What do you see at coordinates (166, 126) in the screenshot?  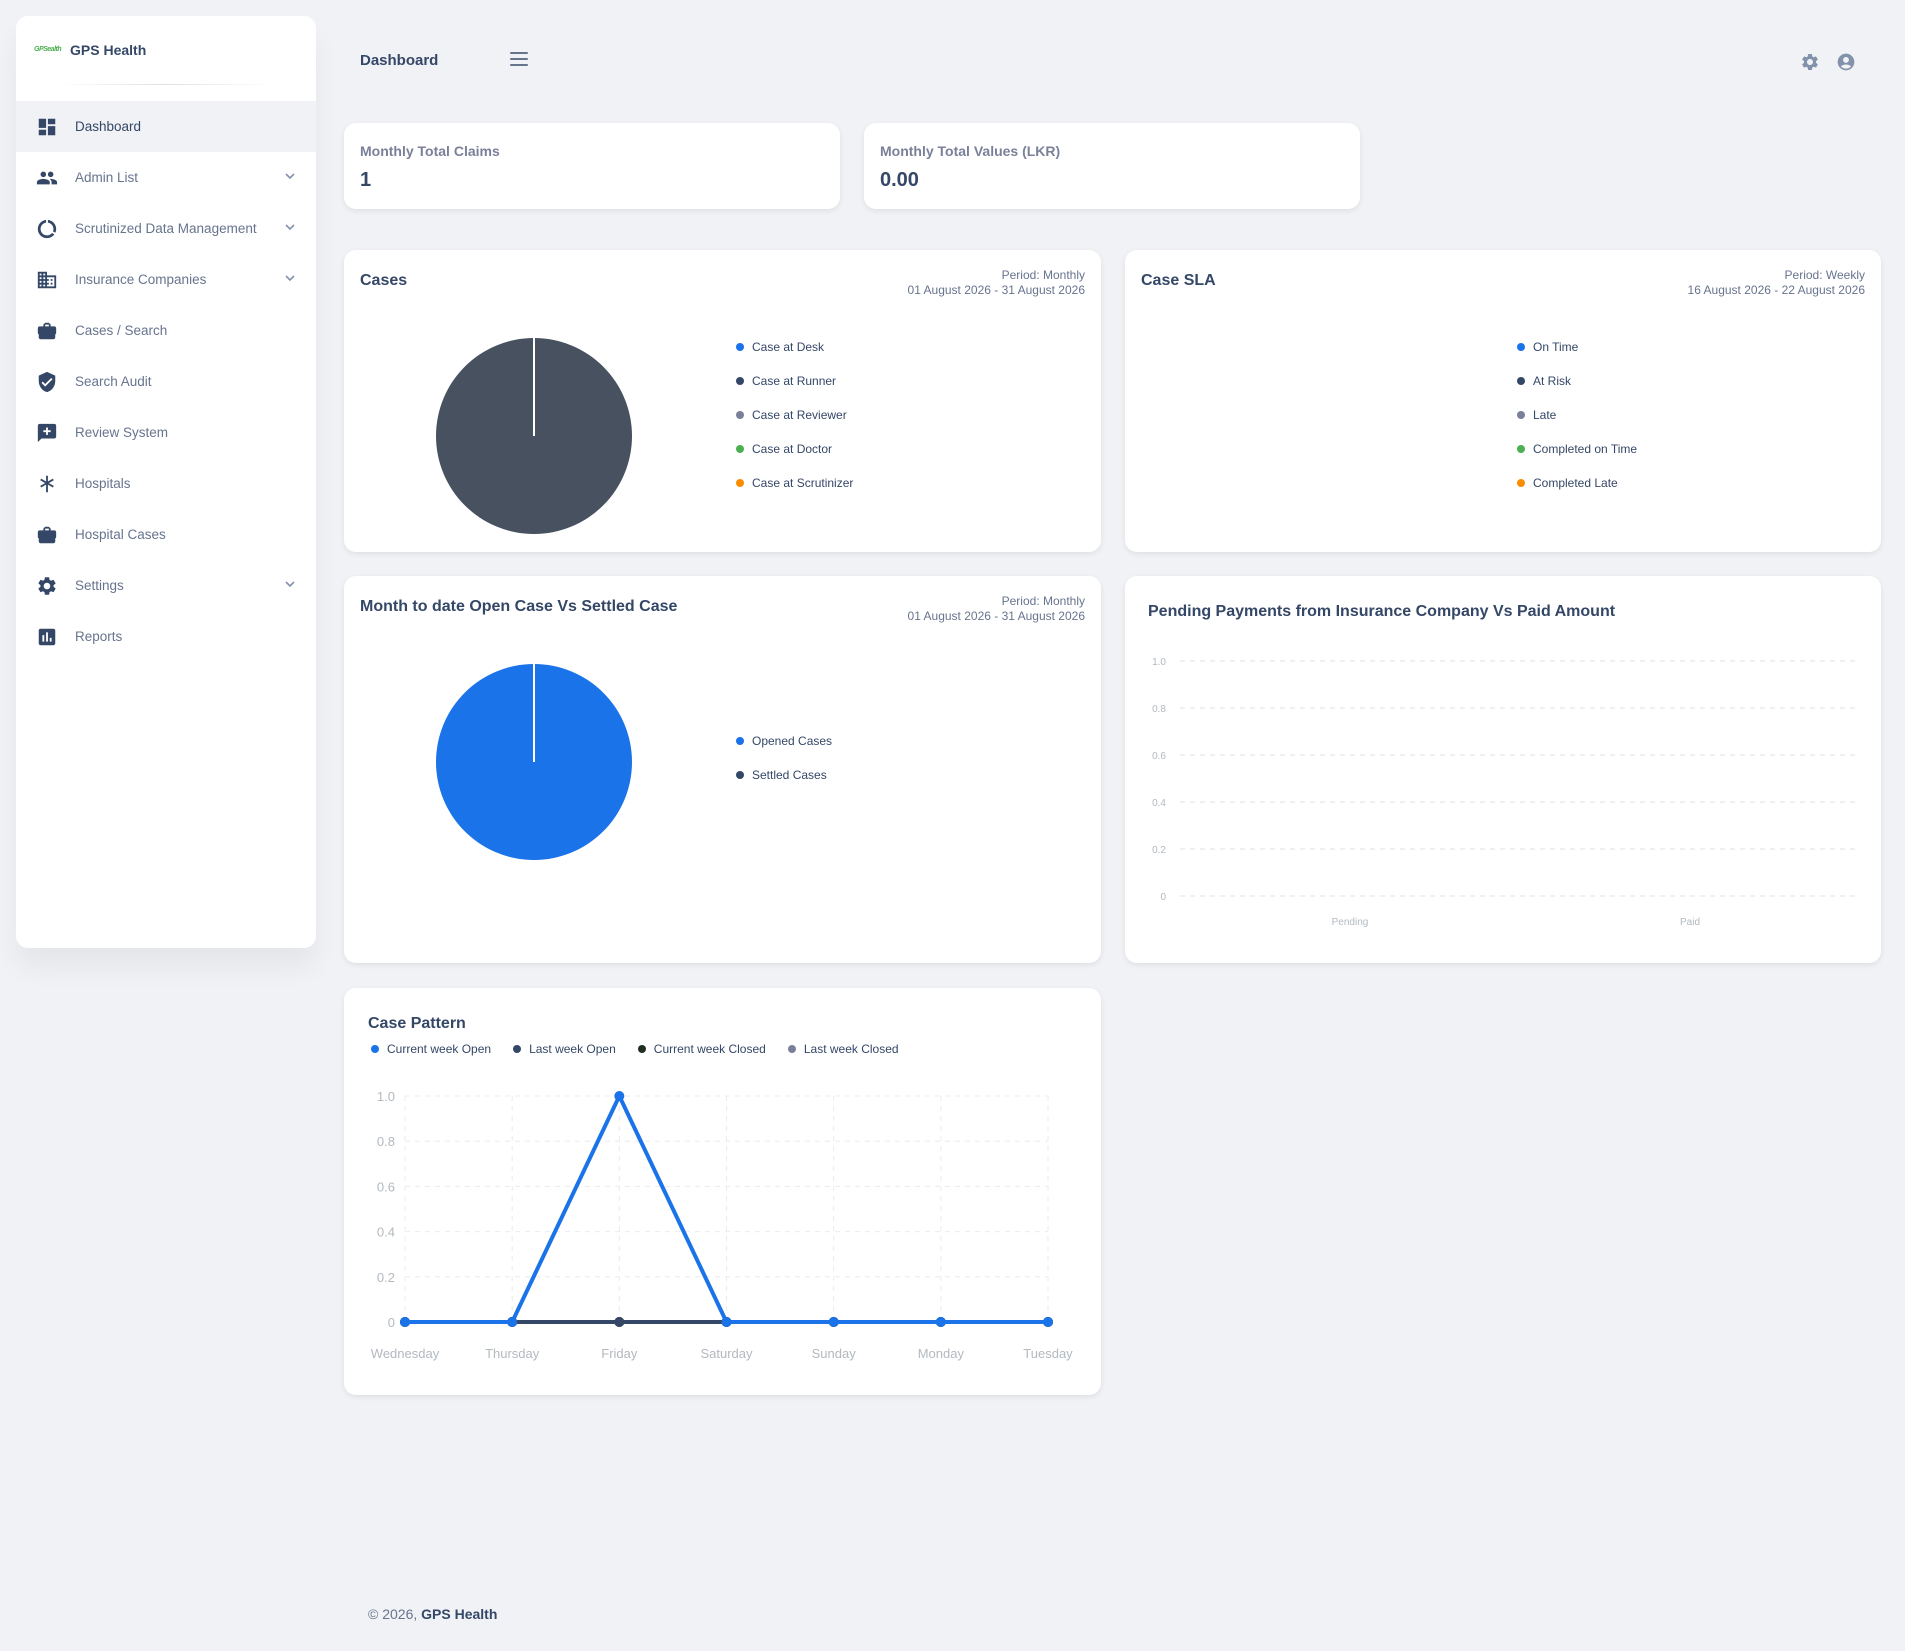 I see `sidebar-item-dashboard: Dashboard` at bounding box center [166, 126].